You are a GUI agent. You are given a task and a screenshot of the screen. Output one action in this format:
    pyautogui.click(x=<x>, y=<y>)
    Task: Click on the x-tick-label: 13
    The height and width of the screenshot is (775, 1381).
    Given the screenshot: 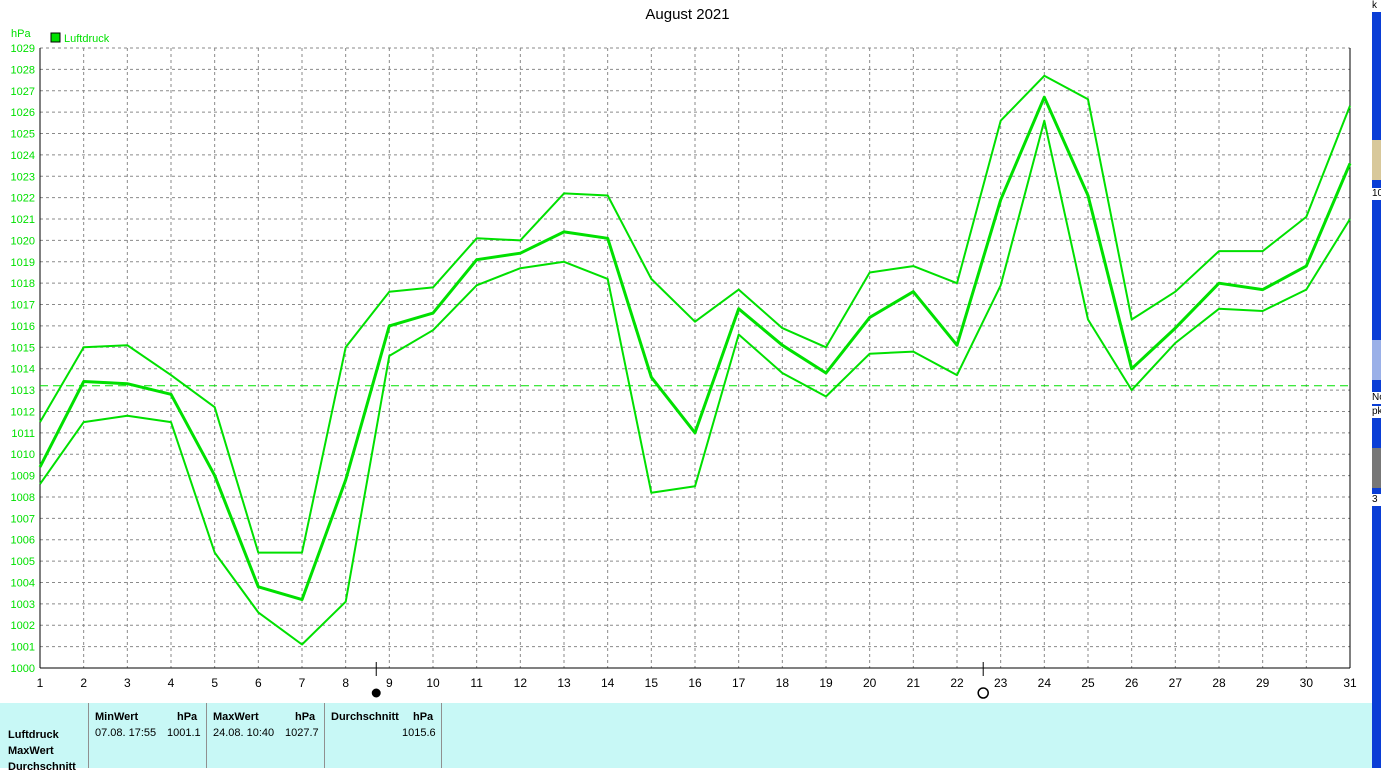 What is the action you would take?
    pyautogui.click(x=564, y=683)
    